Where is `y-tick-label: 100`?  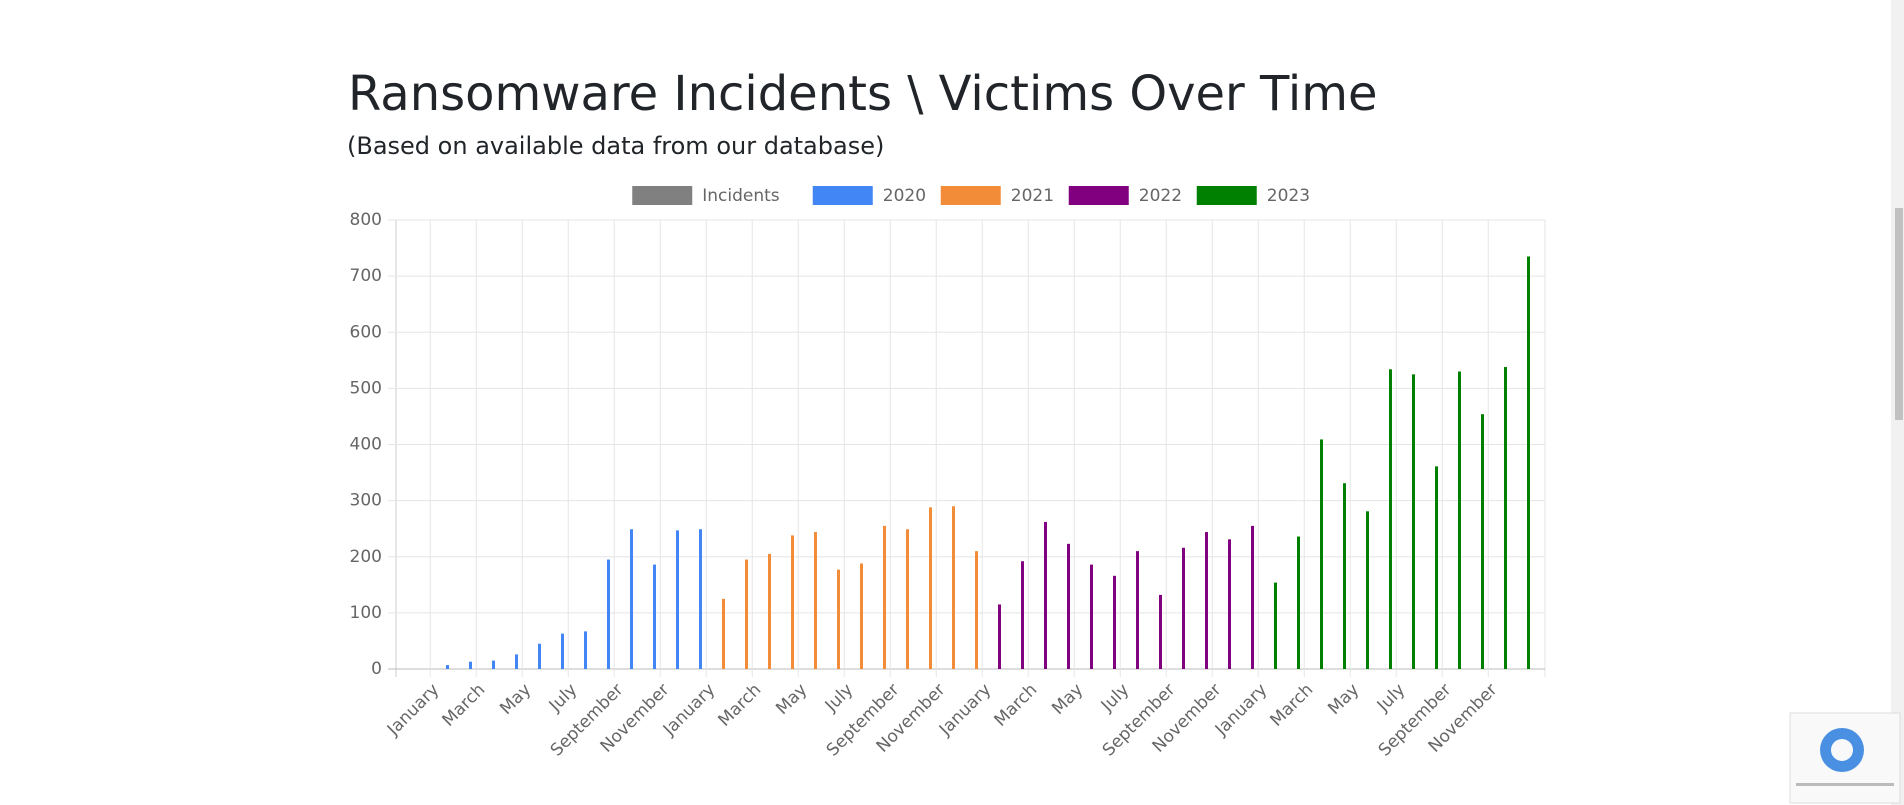 y-tick-label: 100 is located at coordinates (366, 613).